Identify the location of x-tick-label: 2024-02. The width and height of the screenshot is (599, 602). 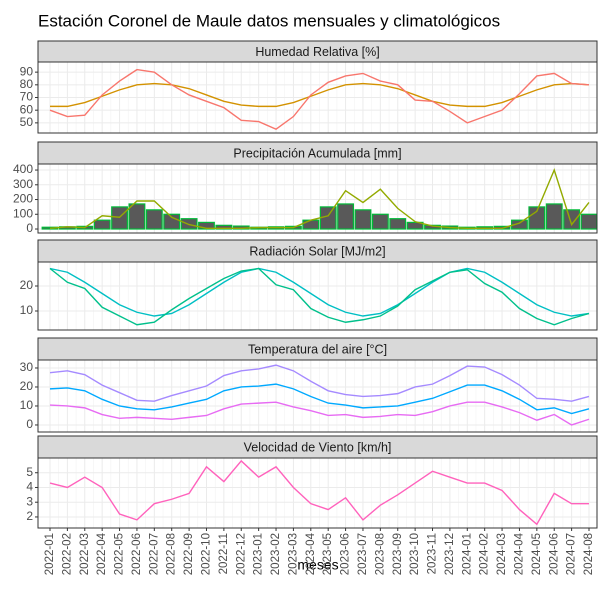
(485, 554).